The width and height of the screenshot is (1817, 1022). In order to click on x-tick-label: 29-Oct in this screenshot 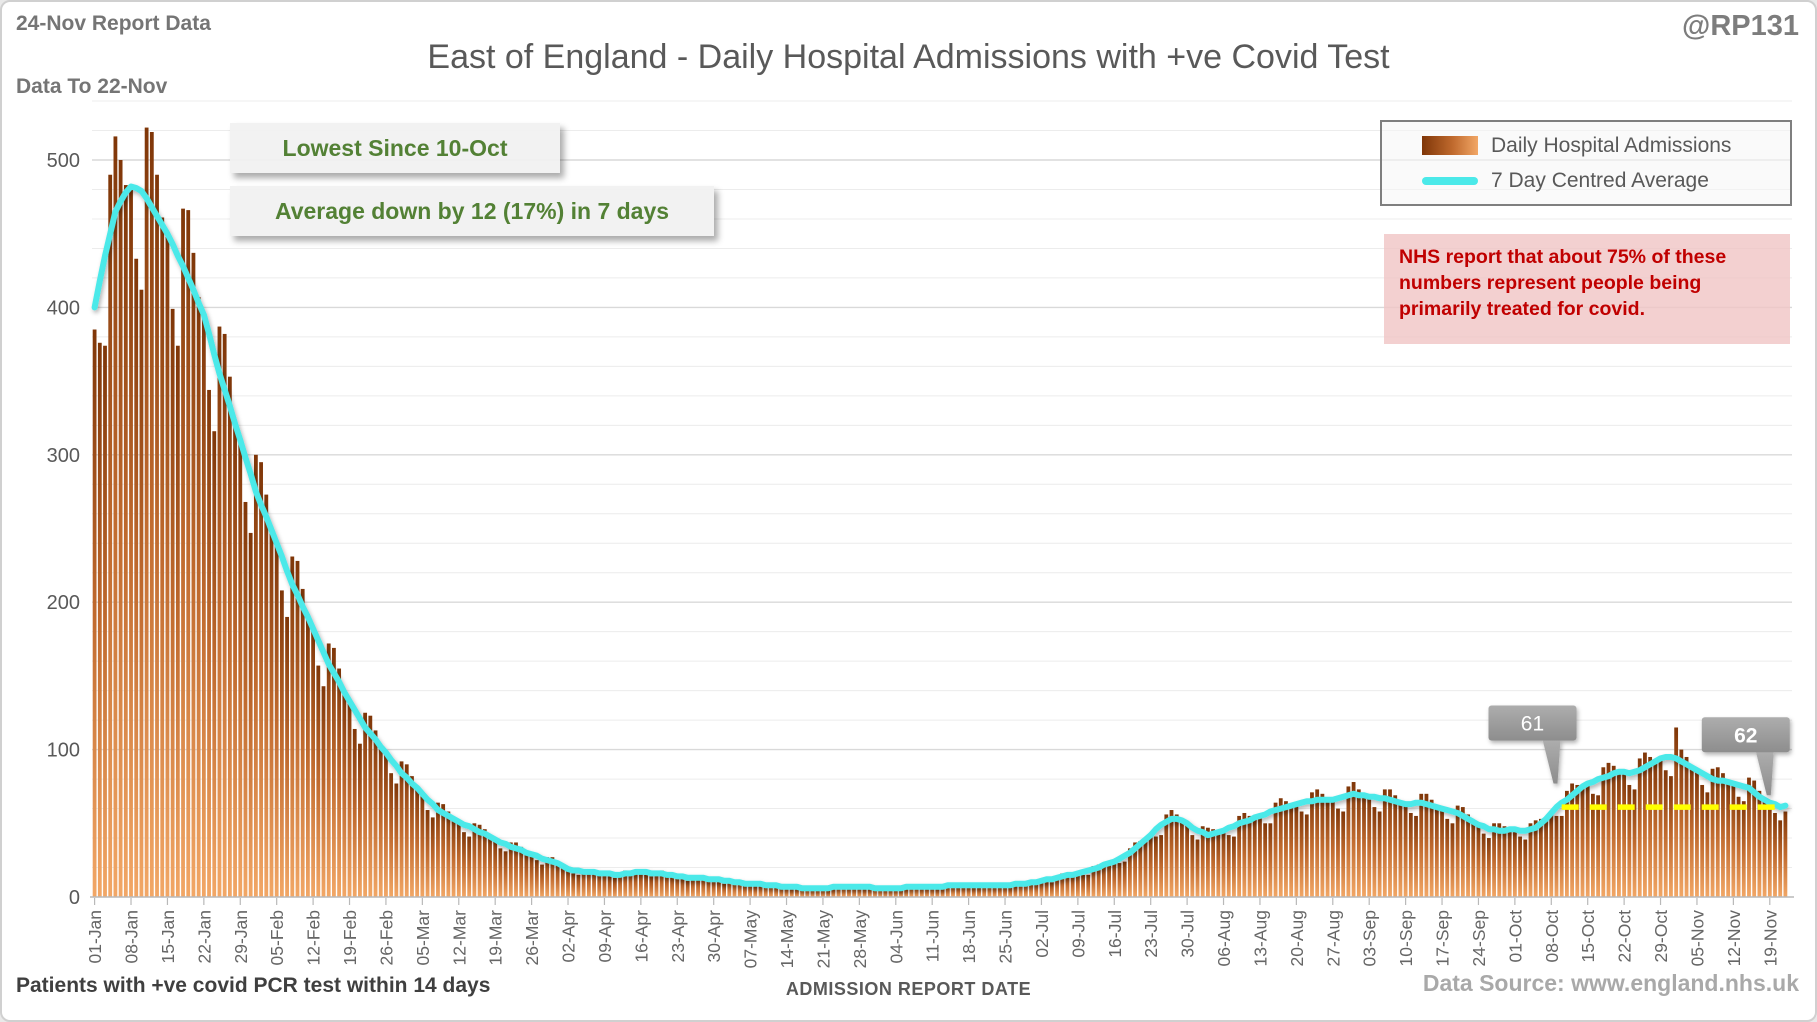, I will do `click(1661, 936)`.